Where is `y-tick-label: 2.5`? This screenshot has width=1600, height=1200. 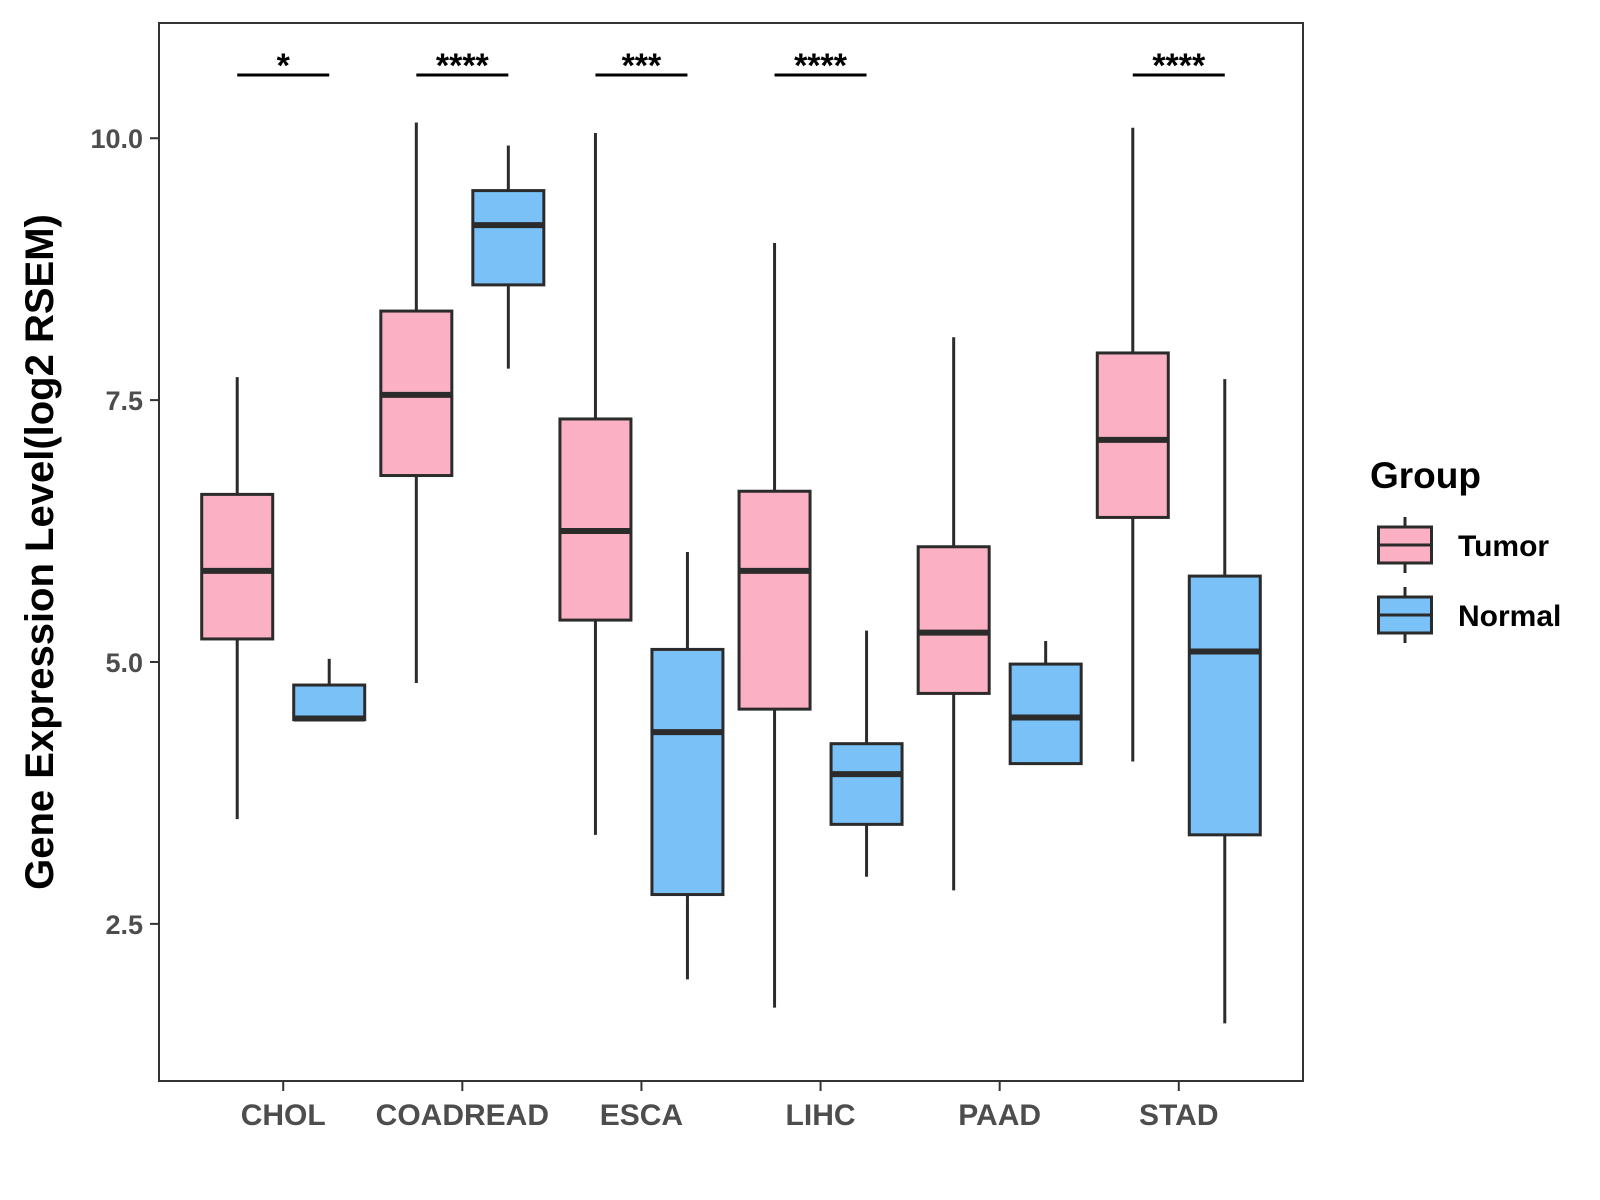
y-tick-label: 2.5 is located at coordinates (124, 925).